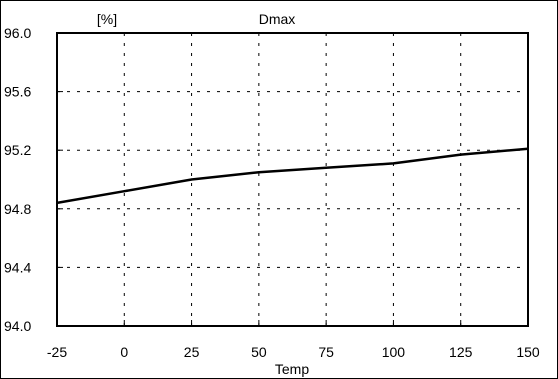  What do you see at coordinates (17, 92) in the screenshot?
I see `y-tick-label: 95.6` at bounding box center [17, 92].